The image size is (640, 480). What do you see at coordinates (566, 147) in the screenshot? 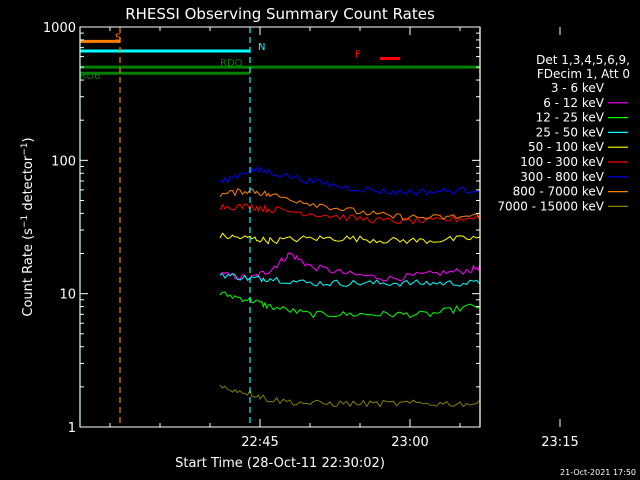
I see `legend-label: 50 - 100 keV` at bounding box center [566, 147].